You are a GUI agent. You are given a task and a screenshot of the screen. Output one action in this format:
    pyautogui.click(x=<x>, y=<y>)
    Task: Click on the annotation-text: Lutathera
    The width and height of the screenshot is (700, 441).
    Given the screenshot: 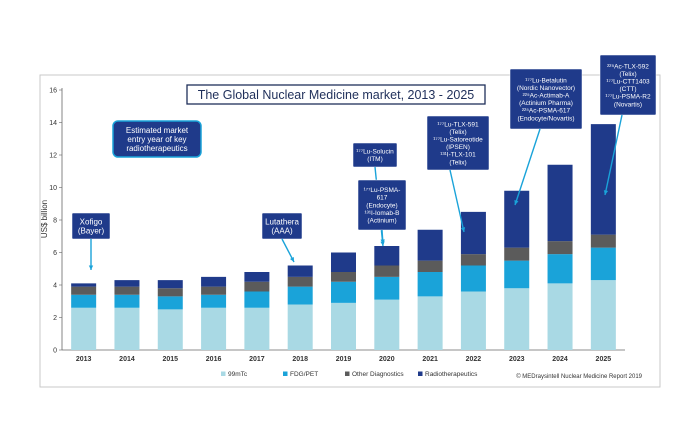 What is the action you would take?
    pyautogui.click(x=282, y=222)
    